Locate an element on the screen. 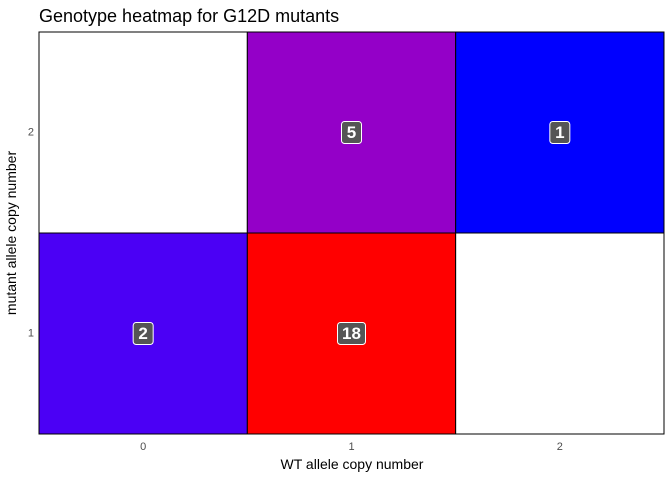 The height and width of the screenshot is (480, 672). y-axis-label: mutant allele copy number is located at coordinates (11, 233).